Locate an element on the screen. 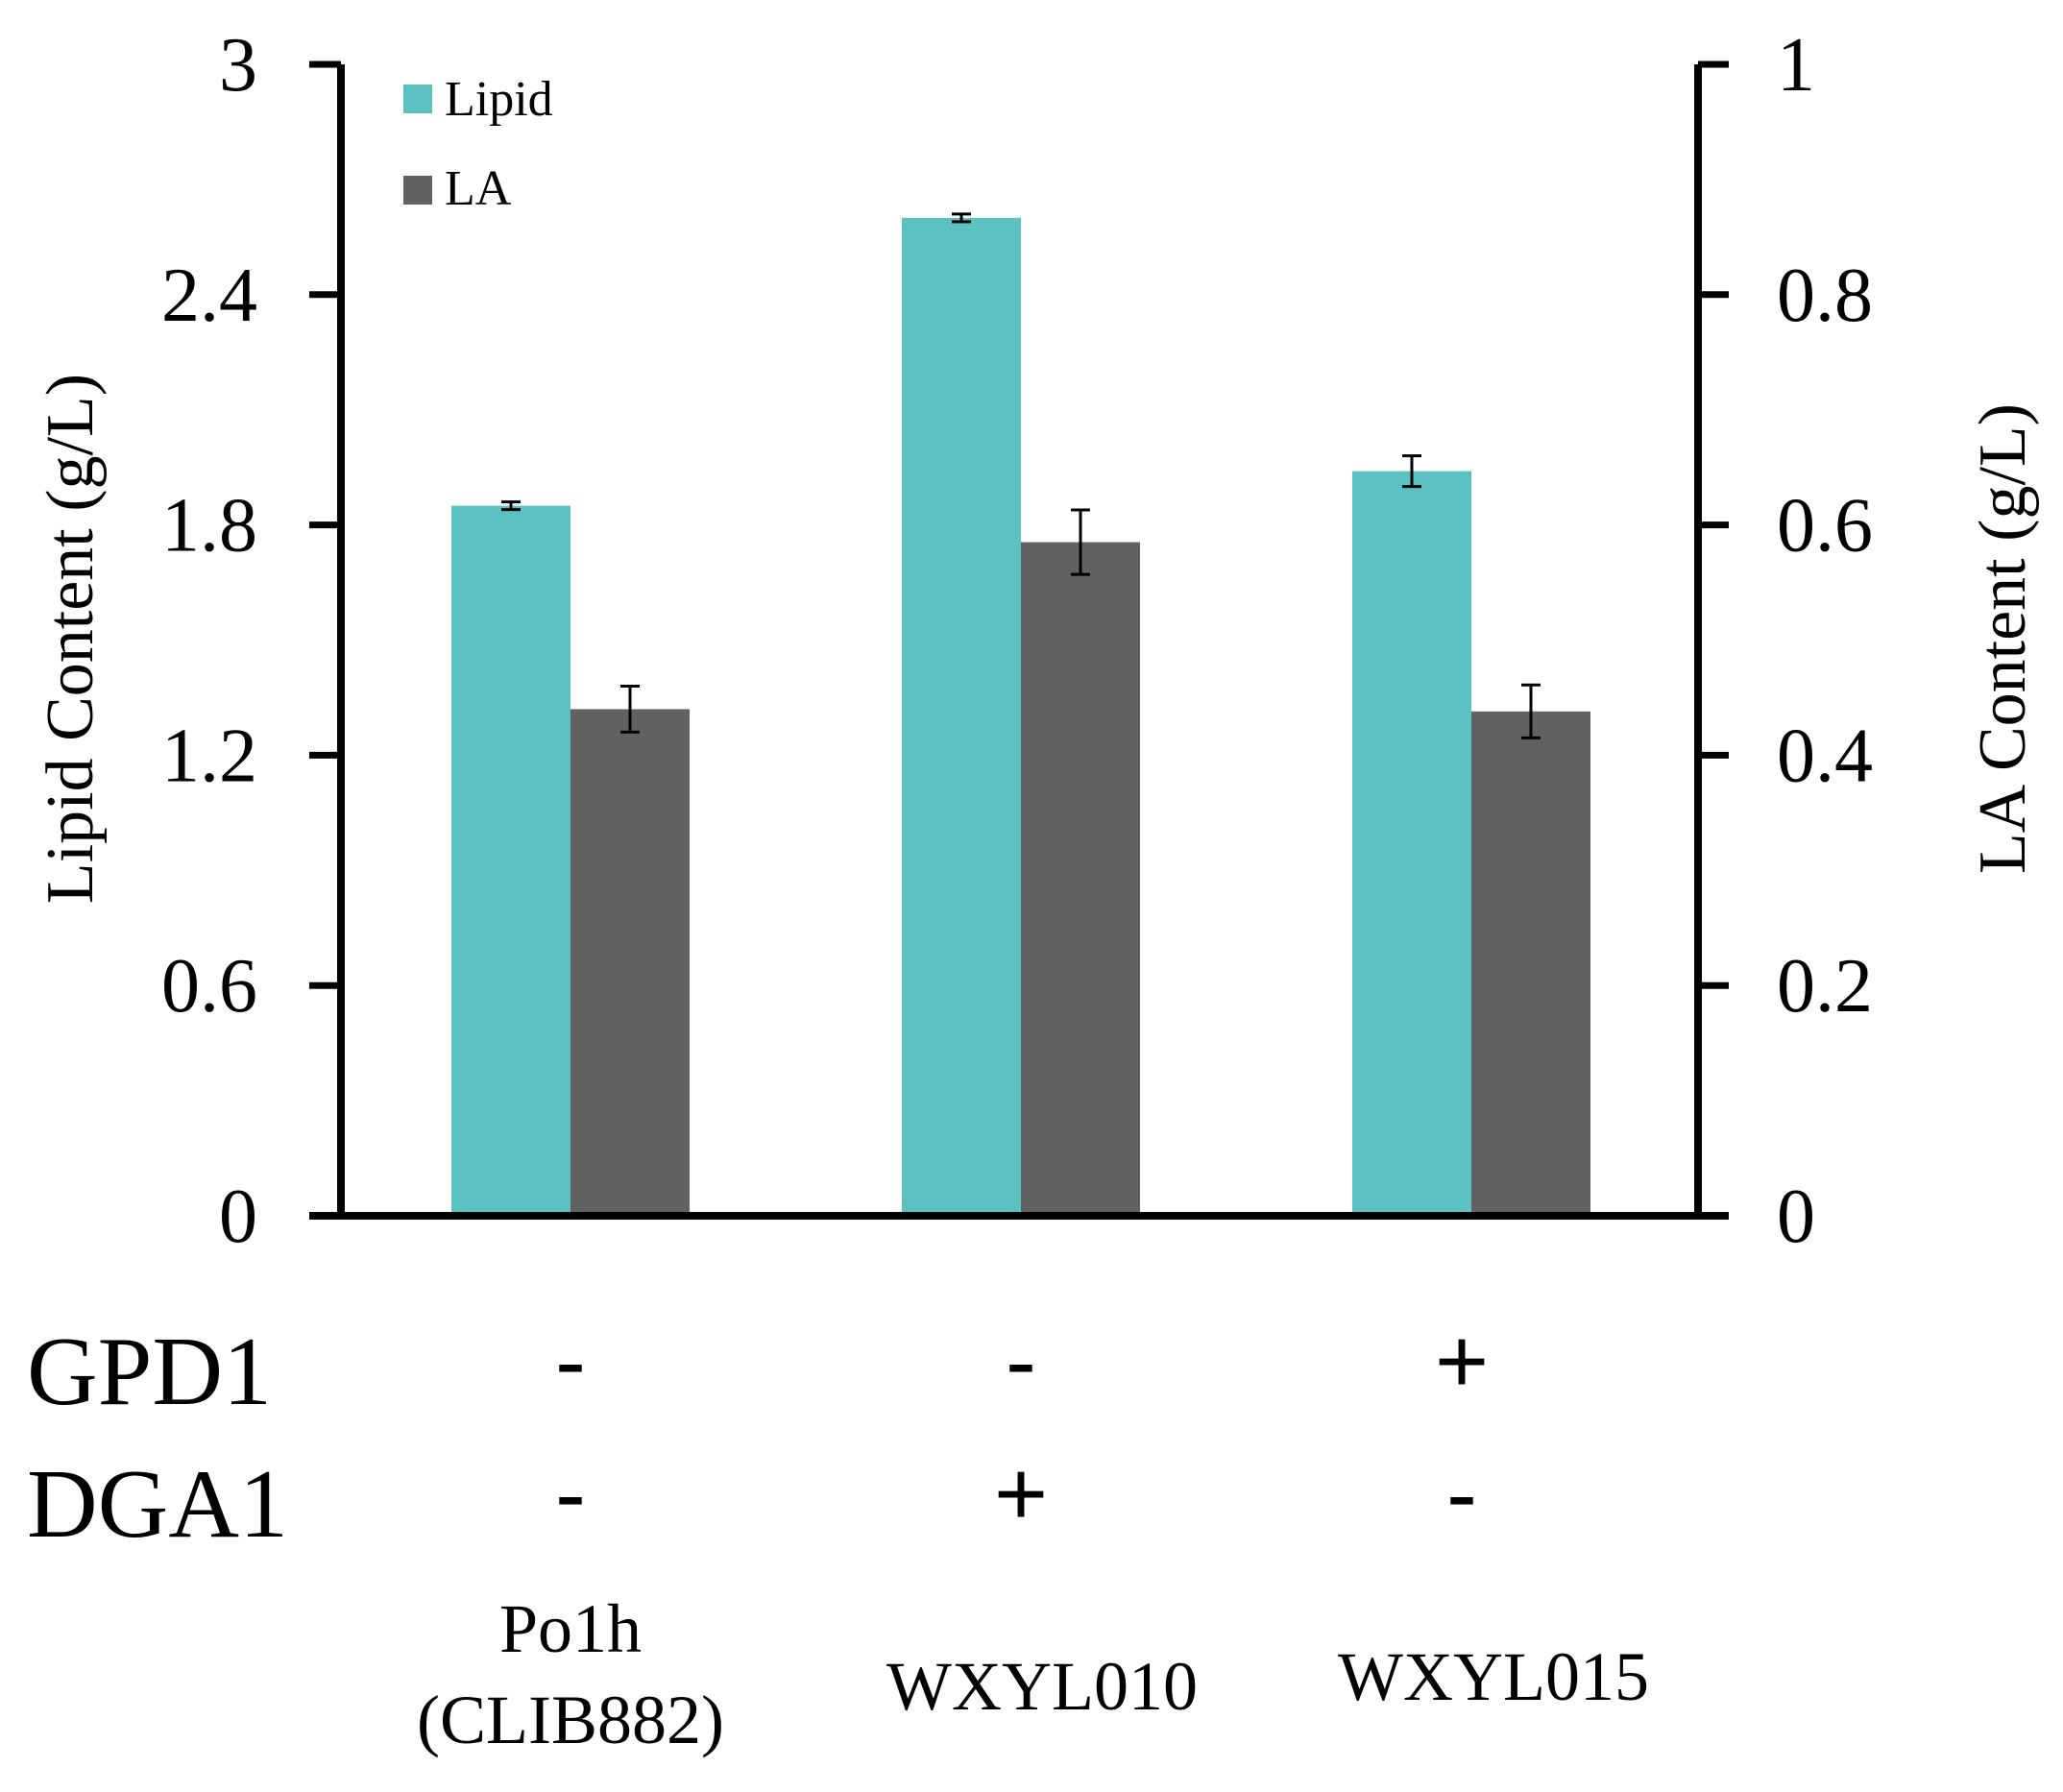 The height and width of the screenshot is (1792, 2063). left-tick-label-2: 1.2 is located at coordinates (209, 756).